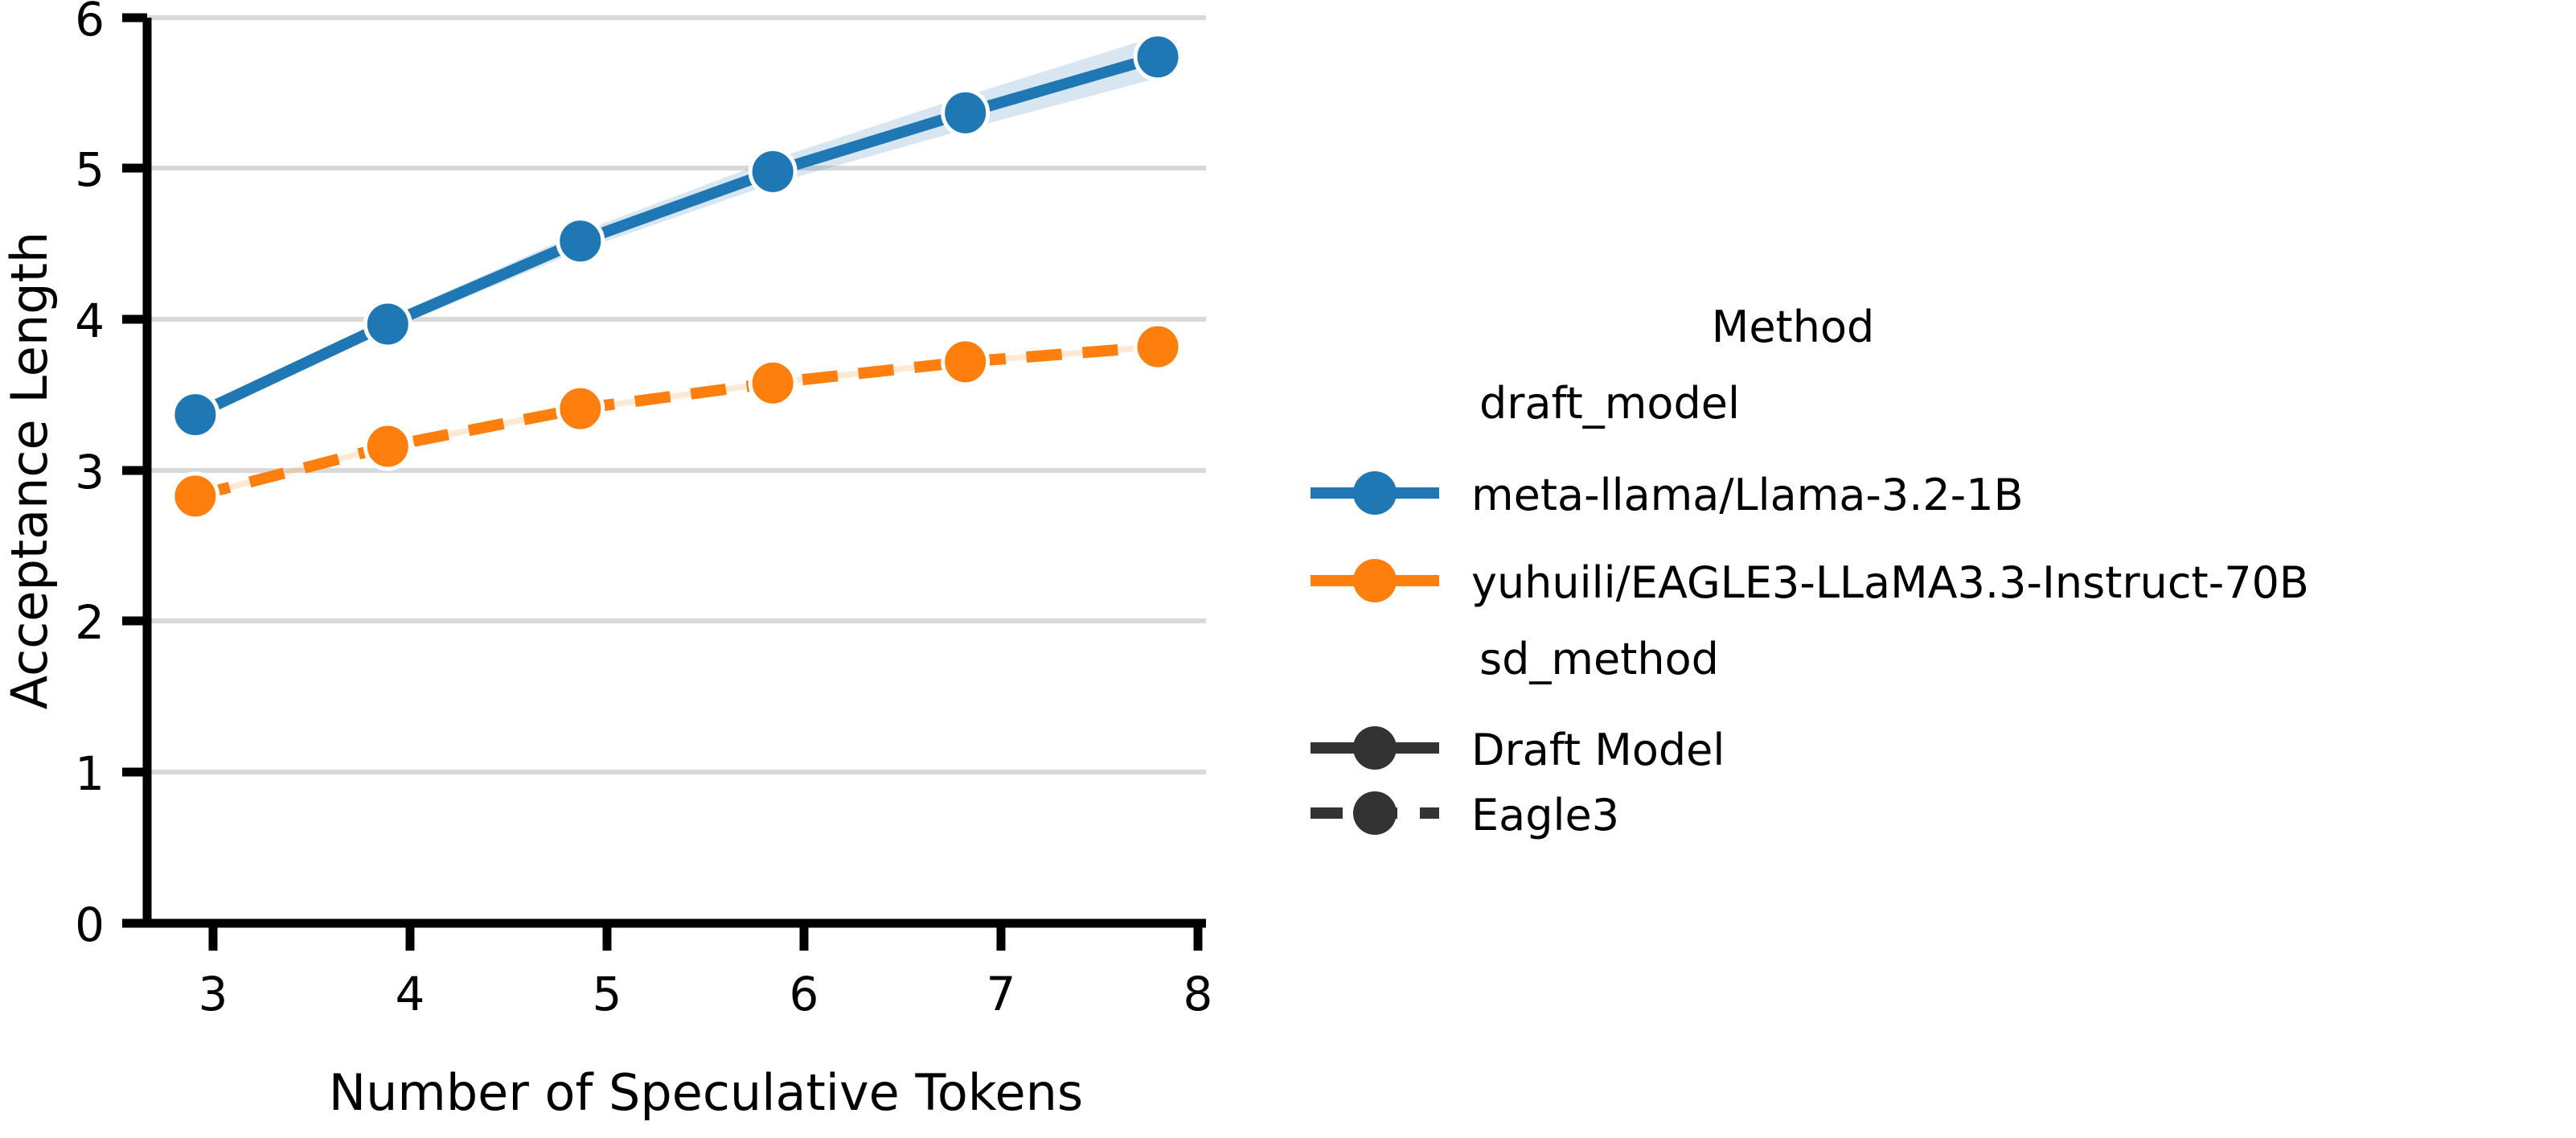 The image size is (2576, 1138). I want to click on legend-entry-label: Eagle3, so click(1545, 815).